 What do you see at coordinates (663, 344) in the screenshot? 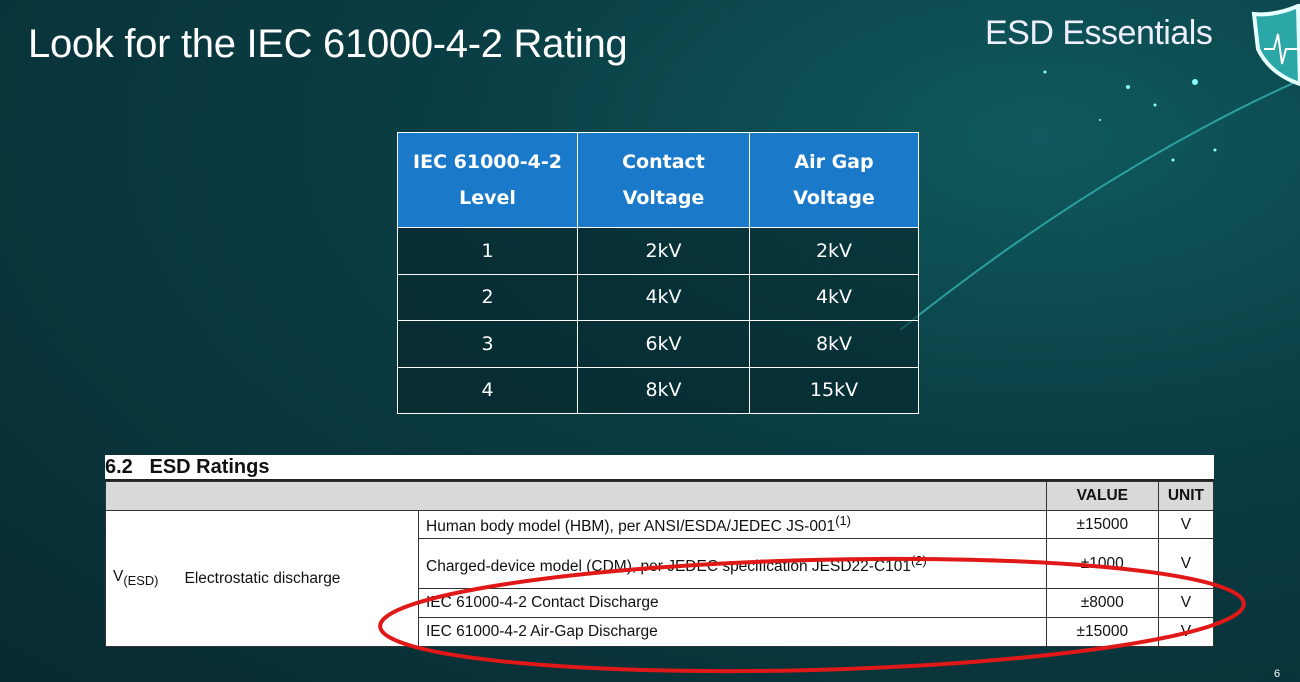
I see `cell: 6kV` at bounding box center [663, 344].